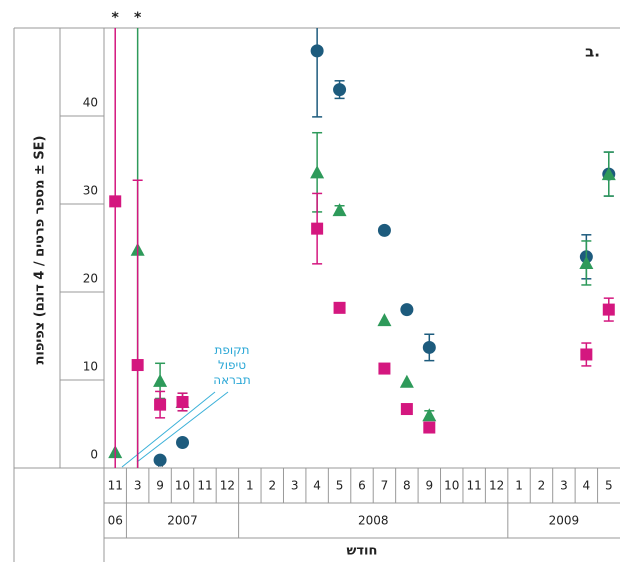  I want to click on year-label: 2008, so click(373, 521).